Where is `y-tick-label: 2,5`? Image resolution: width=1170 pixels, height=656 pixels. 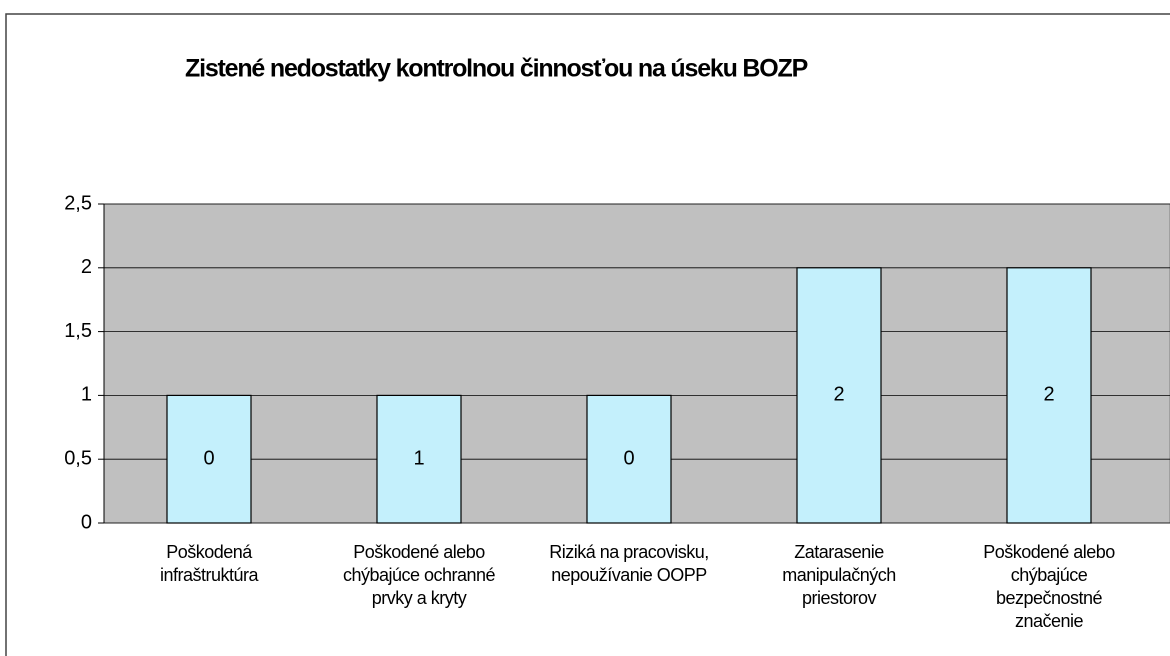
y-tick-label: 2,5 is located at coordinates (78, 203).